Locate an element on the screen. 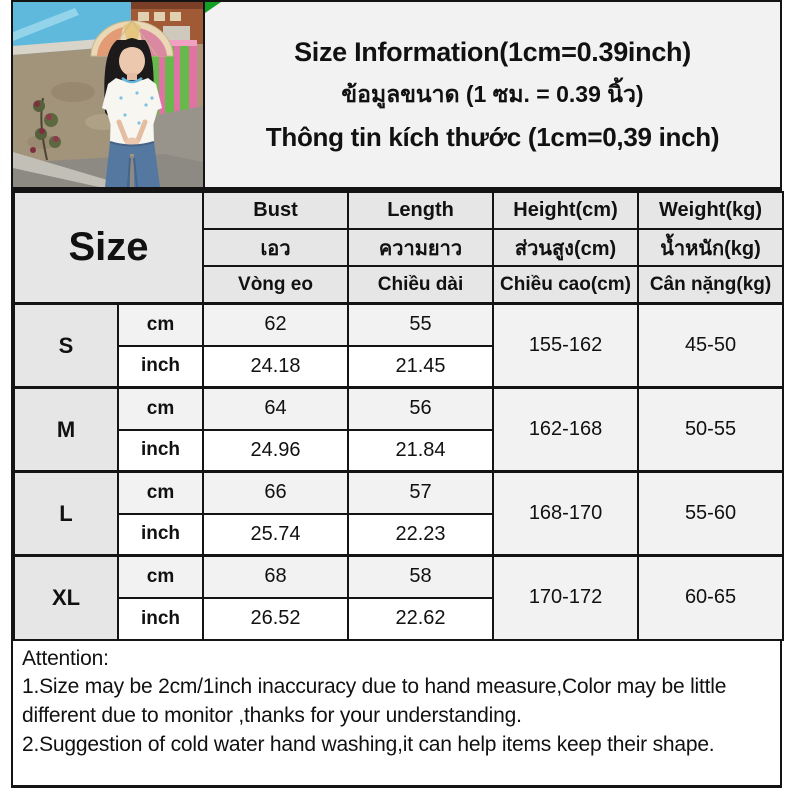 The image size is (800, 800). header-row-th: เอว ความยาว ส่วนสูง(cm) น้ำหนัก(kg) is located at coordinates (399, 247).